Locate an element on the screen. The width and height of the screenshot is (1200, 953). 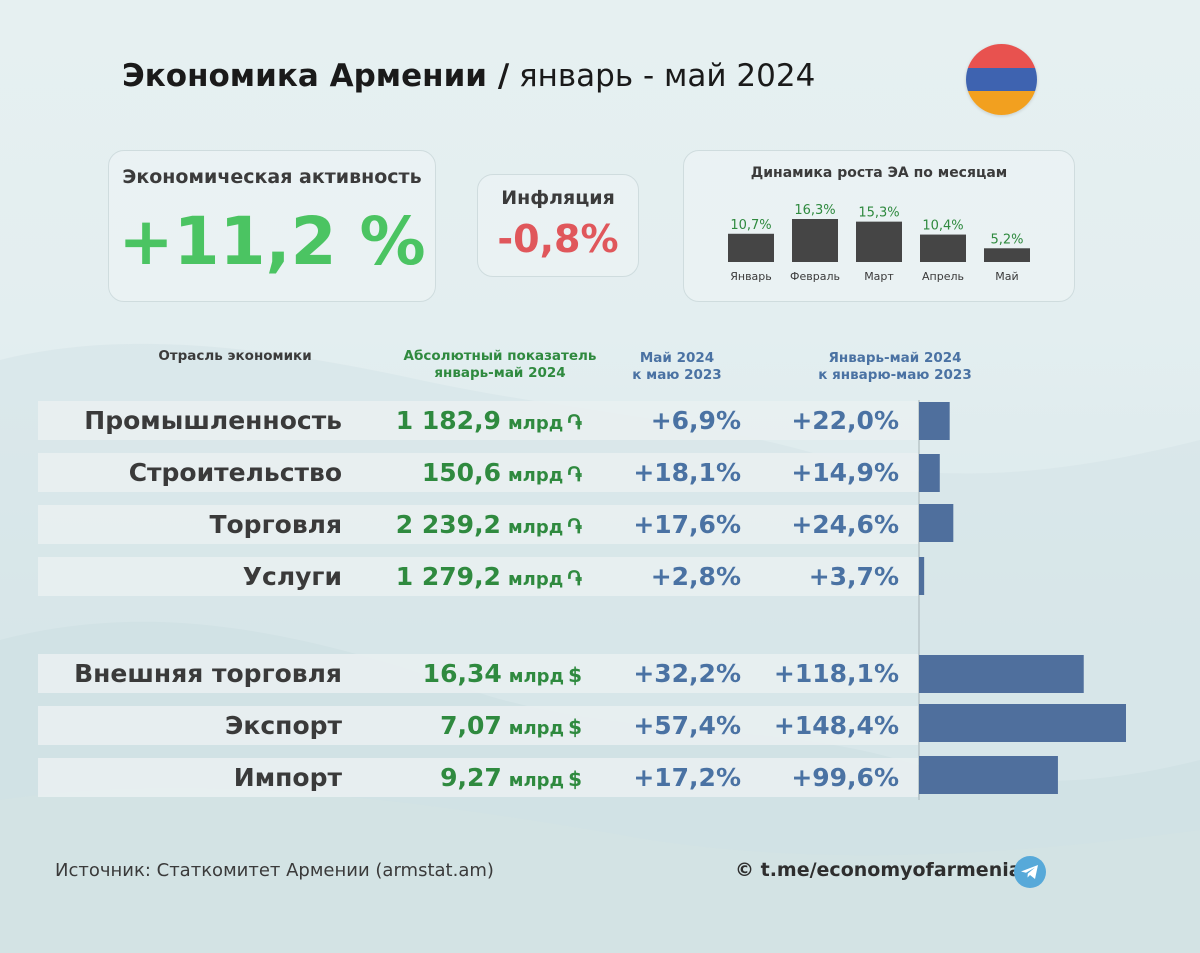
row-absolute-value: 150,6 is located at coordinates (461, 472).